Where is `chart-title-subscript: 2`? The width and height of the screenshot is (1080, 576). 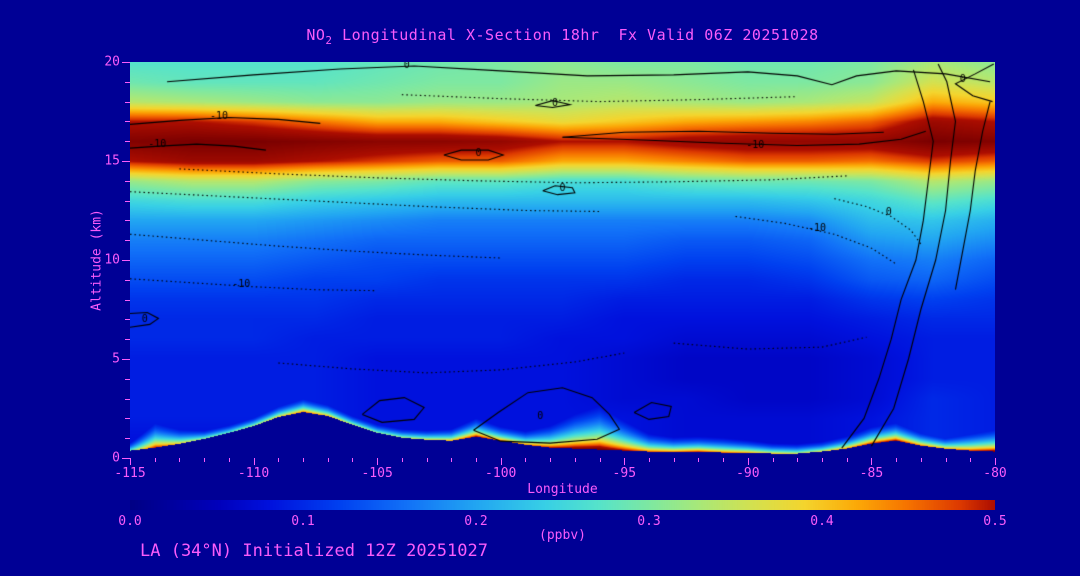
chart-title-subscript: 2 is located at coordinates (329, 40).